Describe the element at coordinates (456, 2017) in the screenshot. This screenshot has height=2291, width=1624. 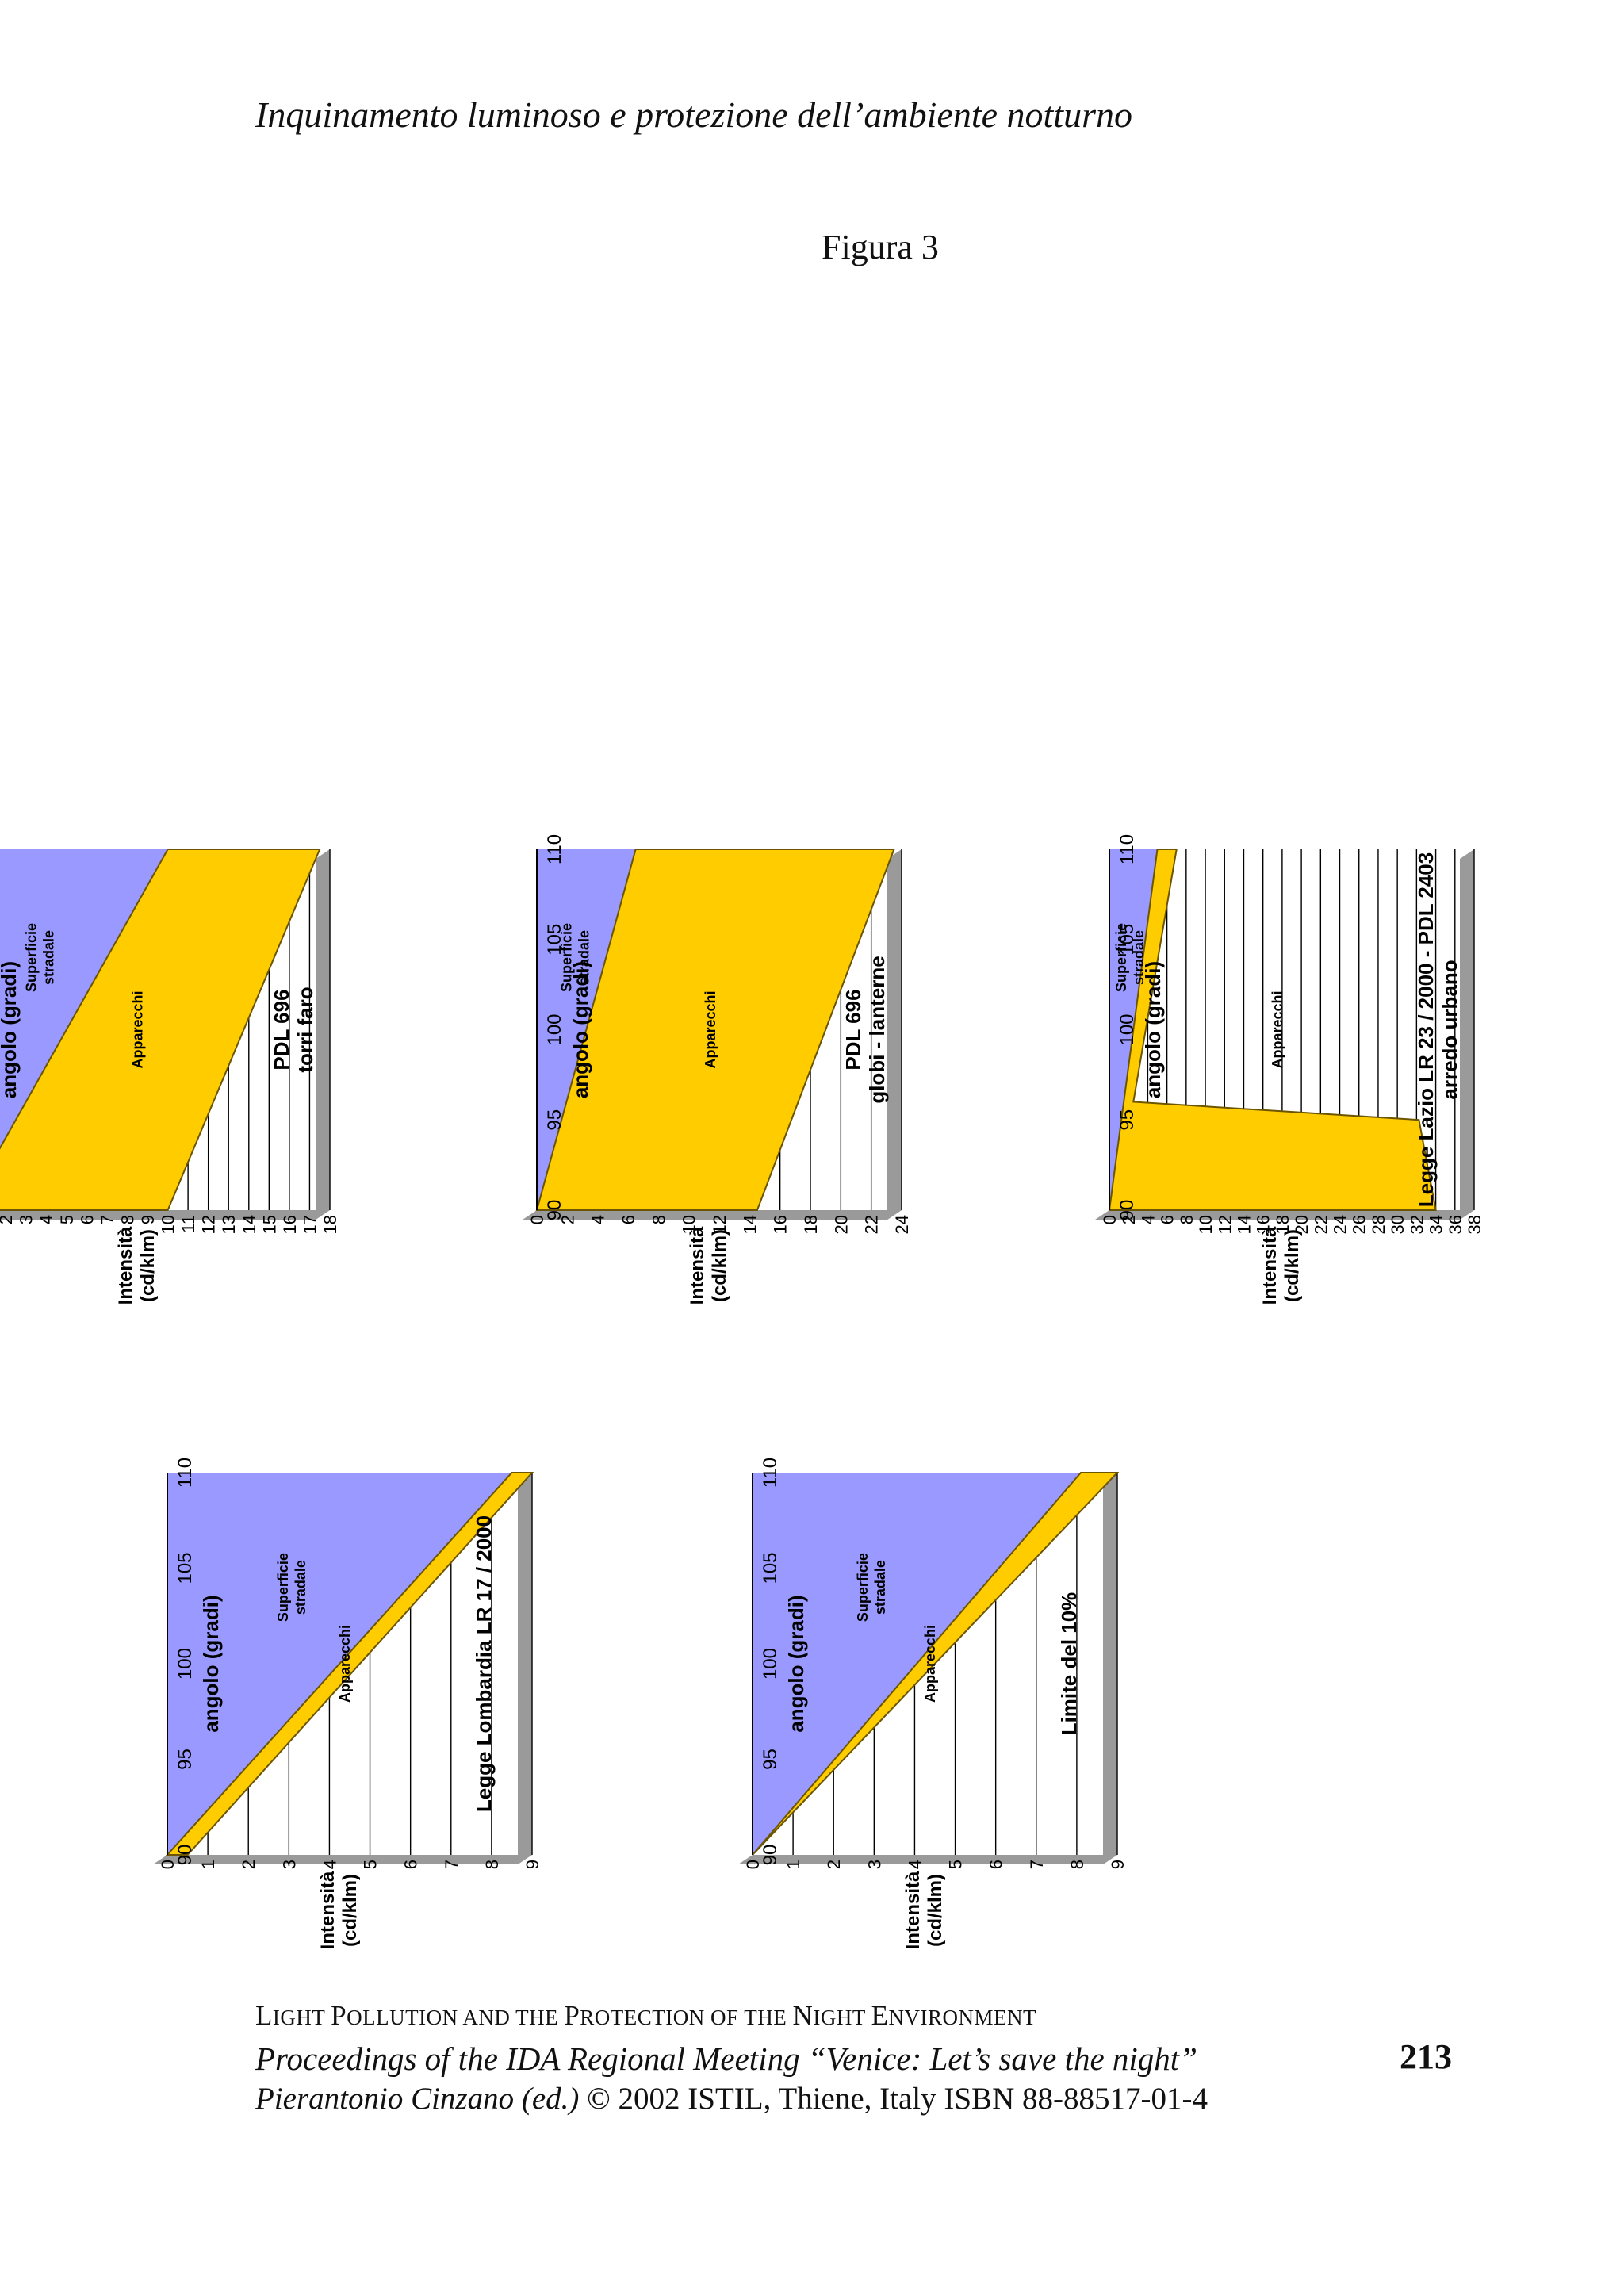
I see `footer-title-part: OLLUTION AND THE` at that location.